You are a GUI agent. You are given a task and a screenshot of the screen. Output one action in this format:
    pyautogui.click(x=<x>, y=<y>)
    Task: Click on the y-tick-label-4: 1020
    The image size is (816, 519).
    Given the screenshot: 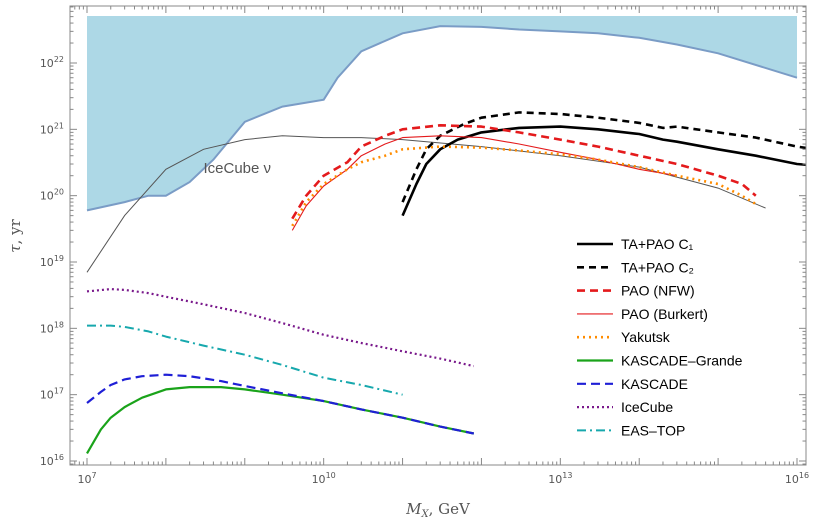 What is the action you would take?
    pyautogui.click(x=52, y=195)
    